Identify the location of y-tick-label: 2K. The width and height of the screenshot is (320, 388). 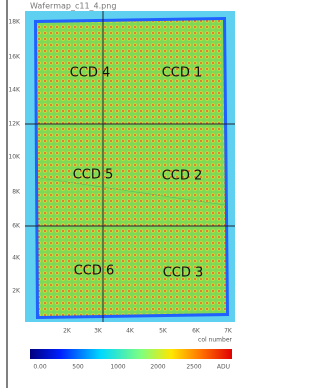
(16, 291).